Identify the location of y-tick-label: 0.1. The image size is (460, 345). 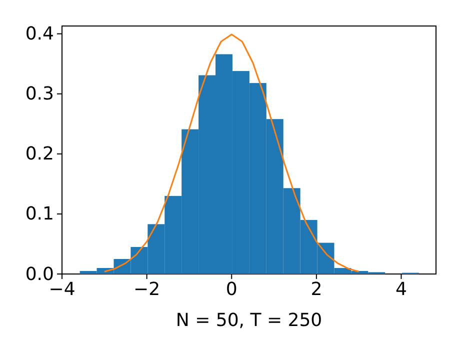
(39, 214).